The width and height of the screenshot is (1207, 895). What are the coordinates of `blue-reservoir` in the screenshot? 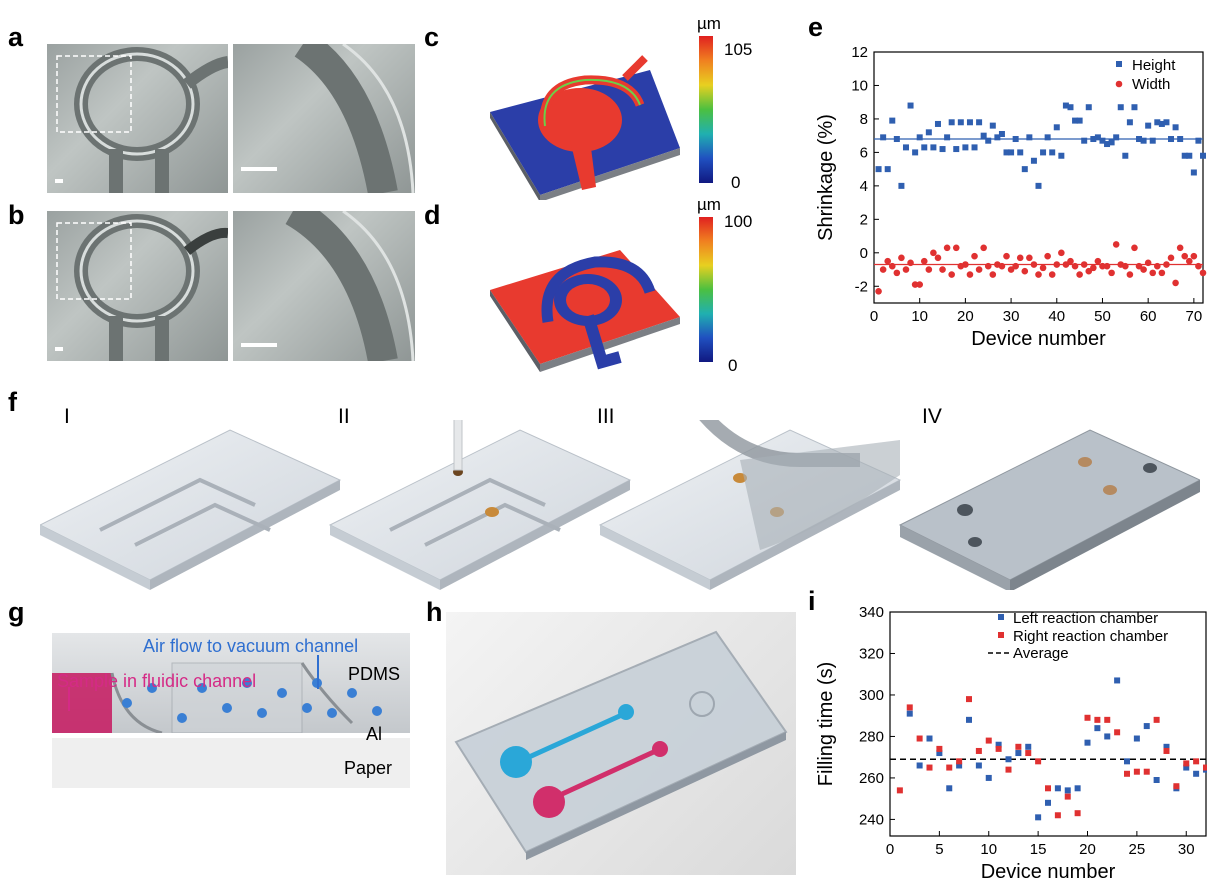 It's located at (516, 762).